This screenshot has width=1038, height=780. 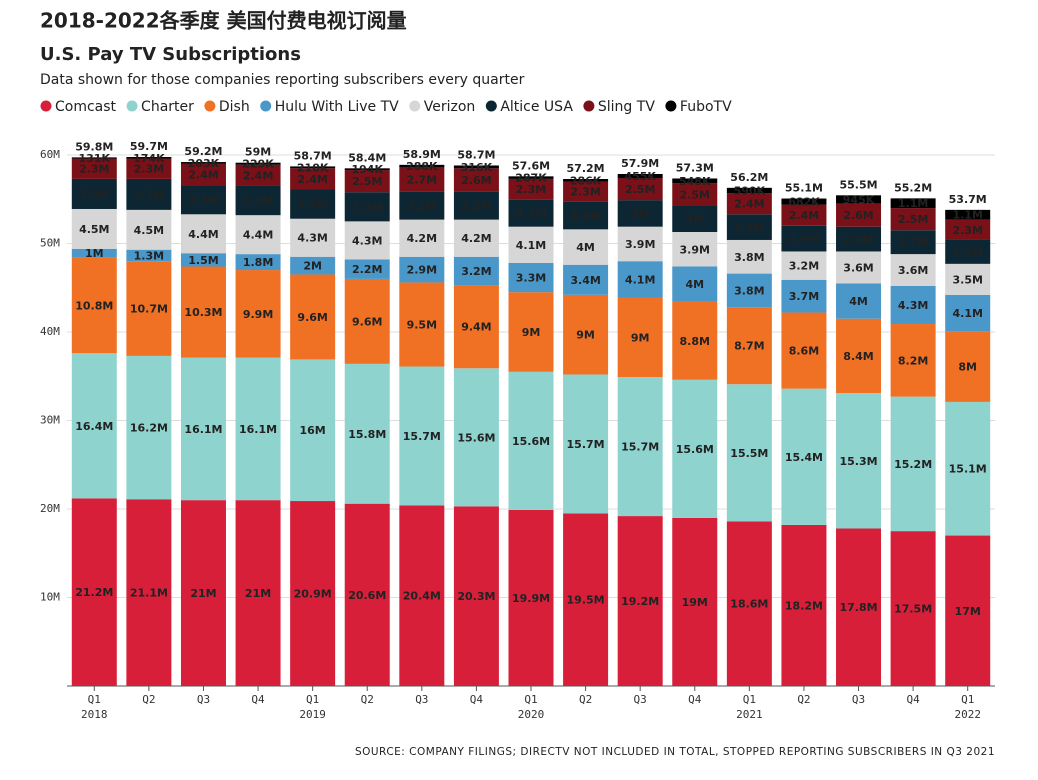 I want to click on value-label: 15.6M, so click(x=476, y=437).